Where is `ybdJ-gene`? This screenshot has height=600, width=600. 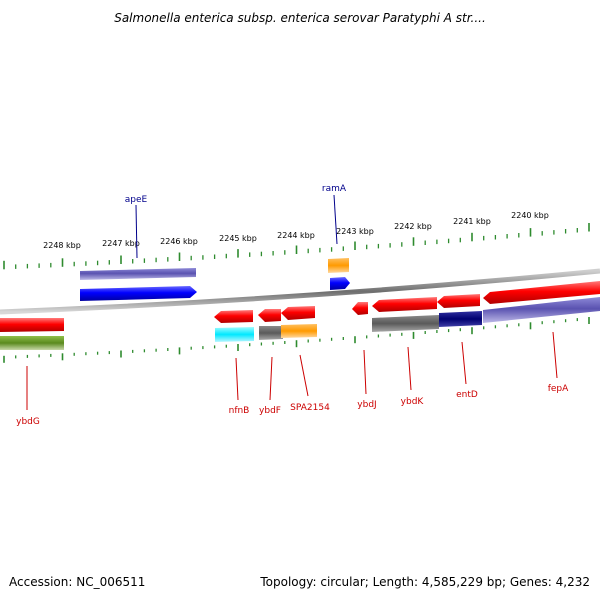 ybdJ-gene is located at coordinates (360, 308).